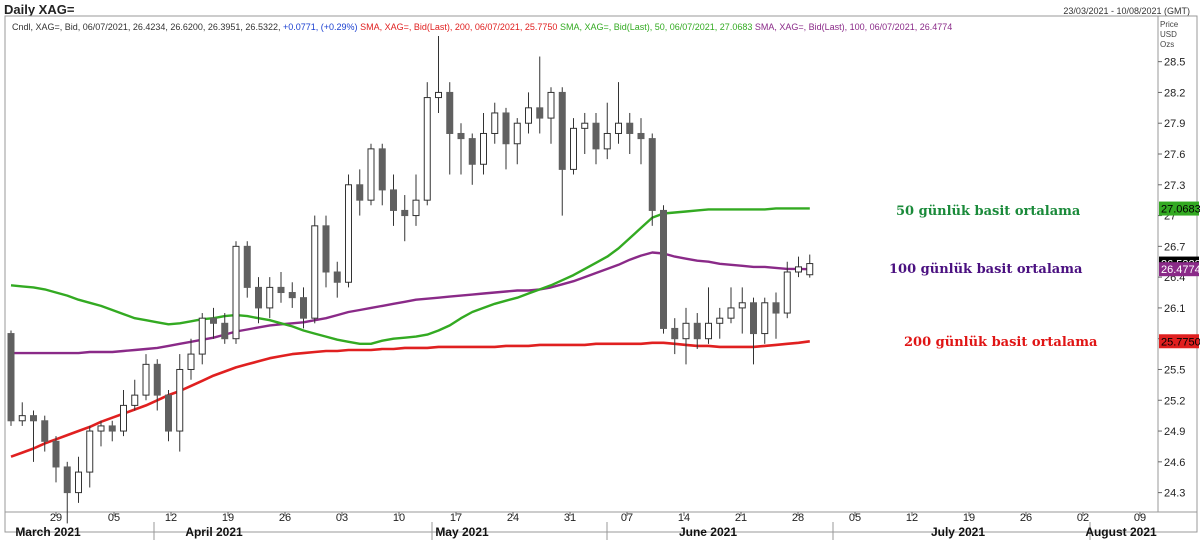  Describe the element at coordinates (39, 9) in the screenshot. I see `chart-title: Daily XAG=` at that location.